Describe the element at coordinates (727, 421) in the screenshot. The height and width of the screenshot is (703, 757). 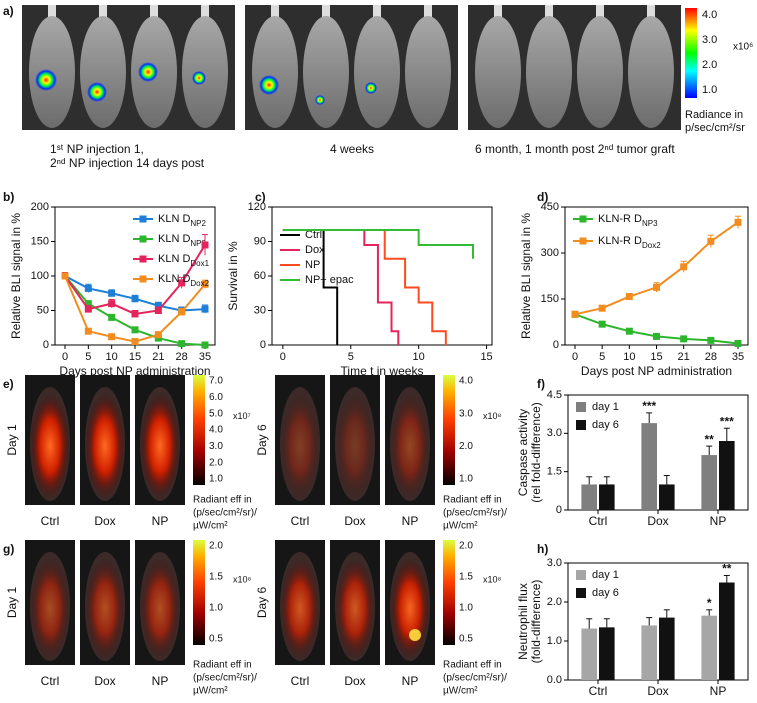
I see `significance: ***` at that location.